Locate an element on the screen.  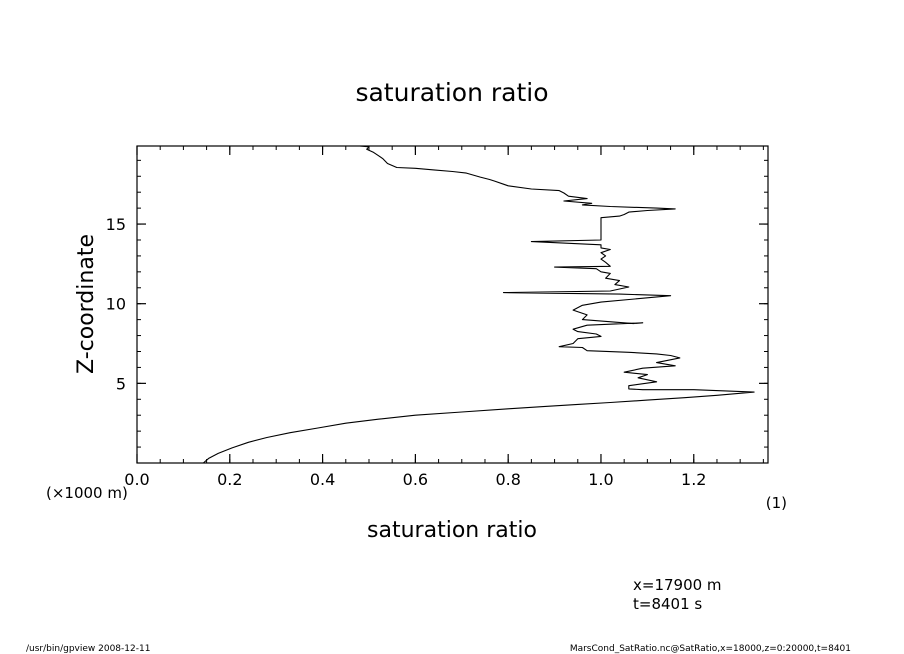
x-tick-label: 0.8 is located at coordinates (507, 479).